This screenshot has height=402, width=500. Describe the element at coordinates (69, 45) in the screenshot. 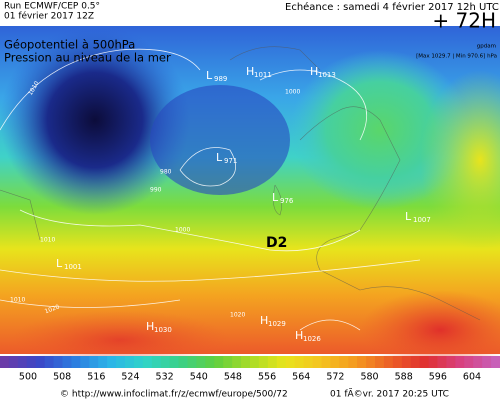

I see `title: Géopotentiel à 500hPa` at that location.